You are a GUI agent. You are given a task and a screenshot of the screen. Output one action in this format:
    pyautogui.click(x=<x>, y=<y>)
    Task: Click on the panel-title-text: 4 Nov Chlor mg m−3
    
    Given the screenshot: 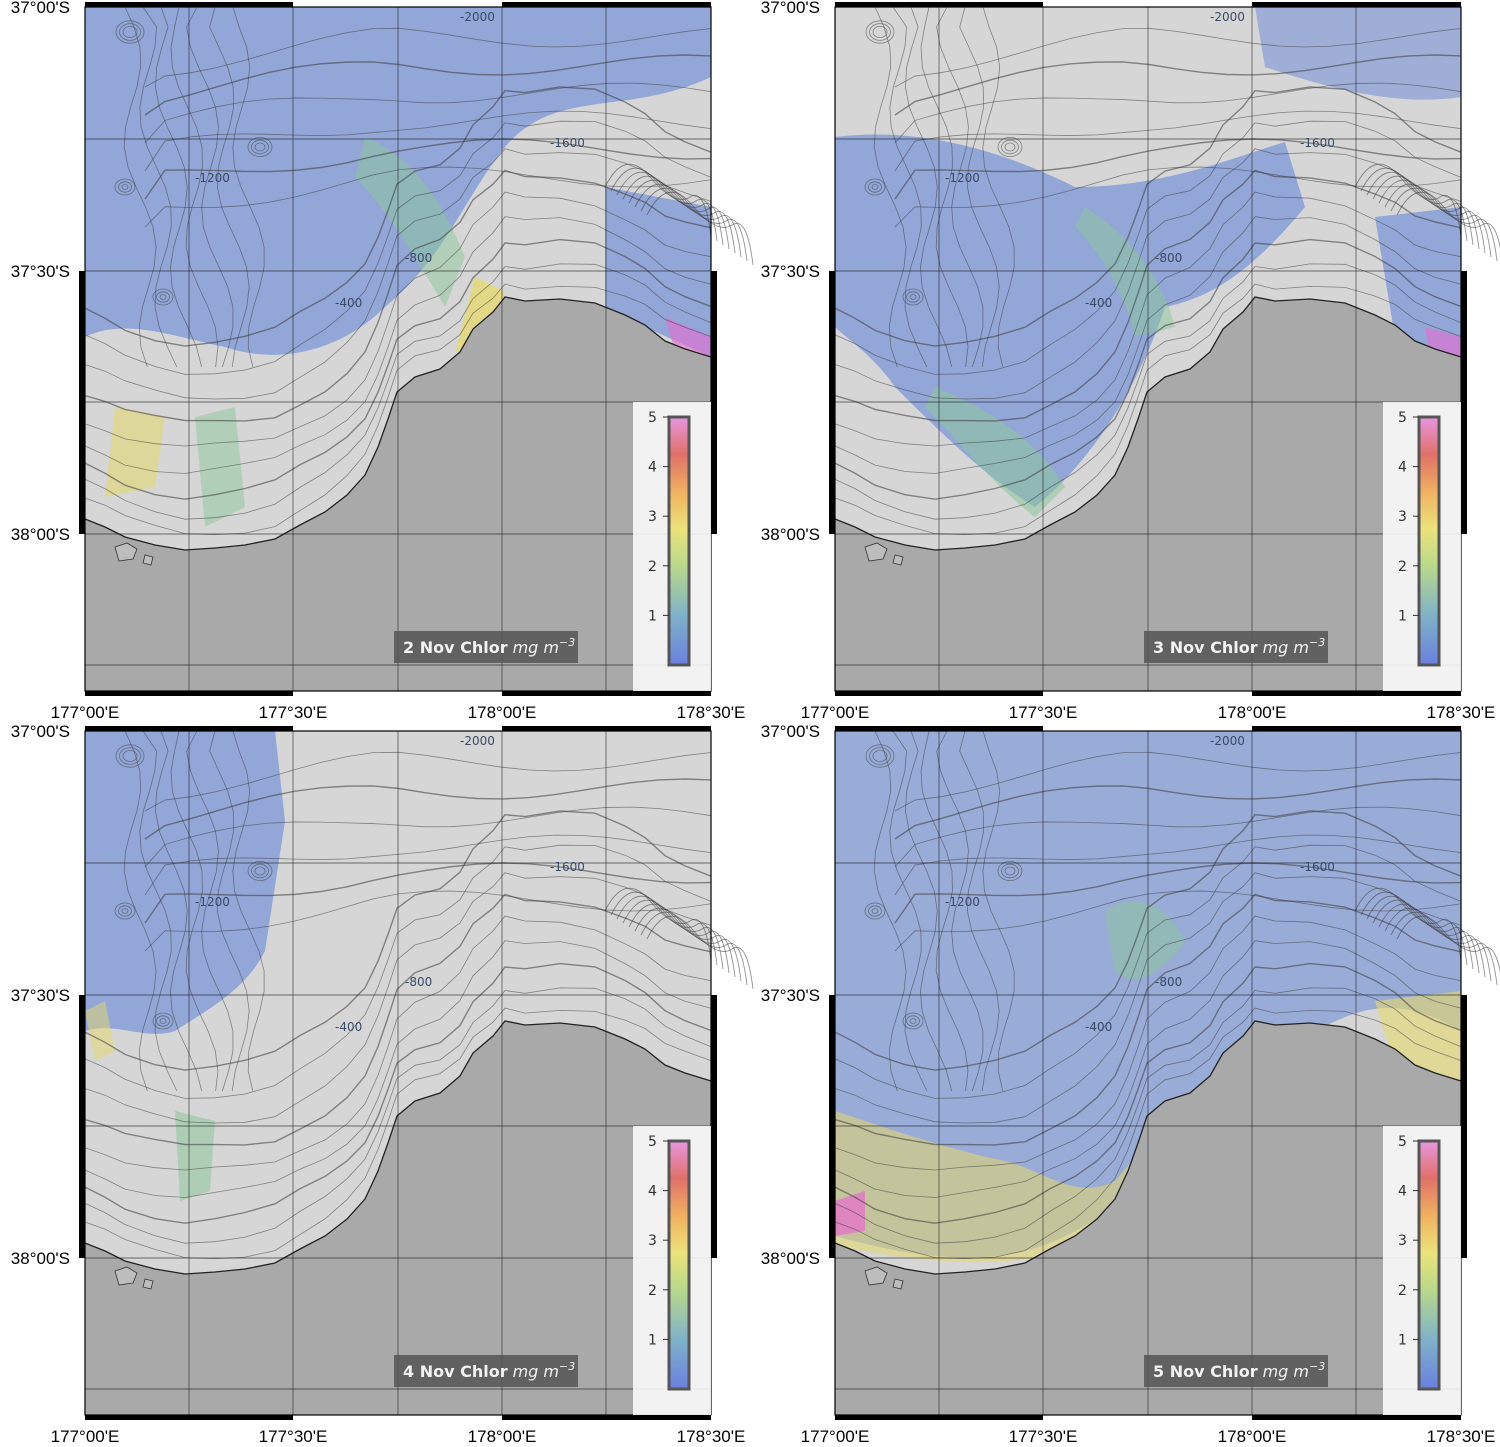 What is the action you would take?
    pyautogui.click(x=489, y=1370)
    